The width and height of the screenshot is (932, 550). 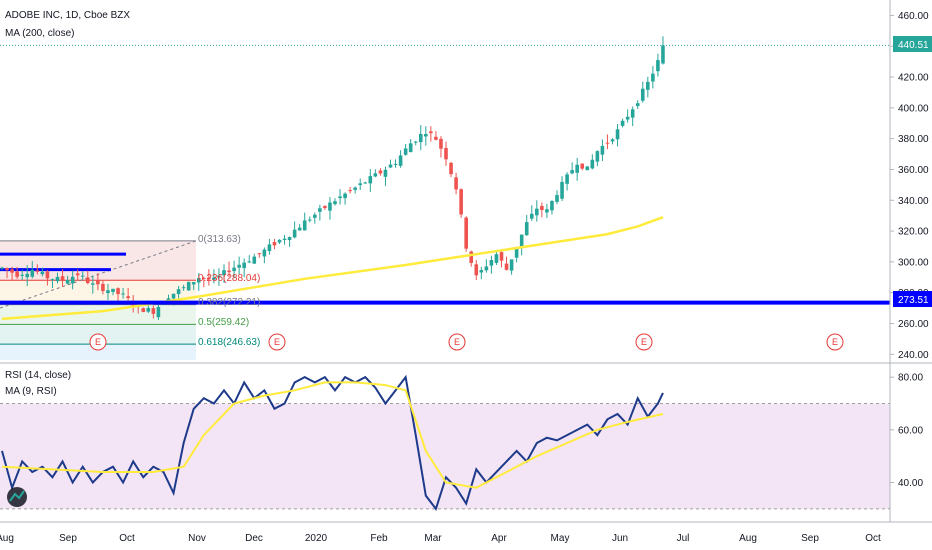 I want to click on price-tick-label: 300.00, so click(x=913, y=262).